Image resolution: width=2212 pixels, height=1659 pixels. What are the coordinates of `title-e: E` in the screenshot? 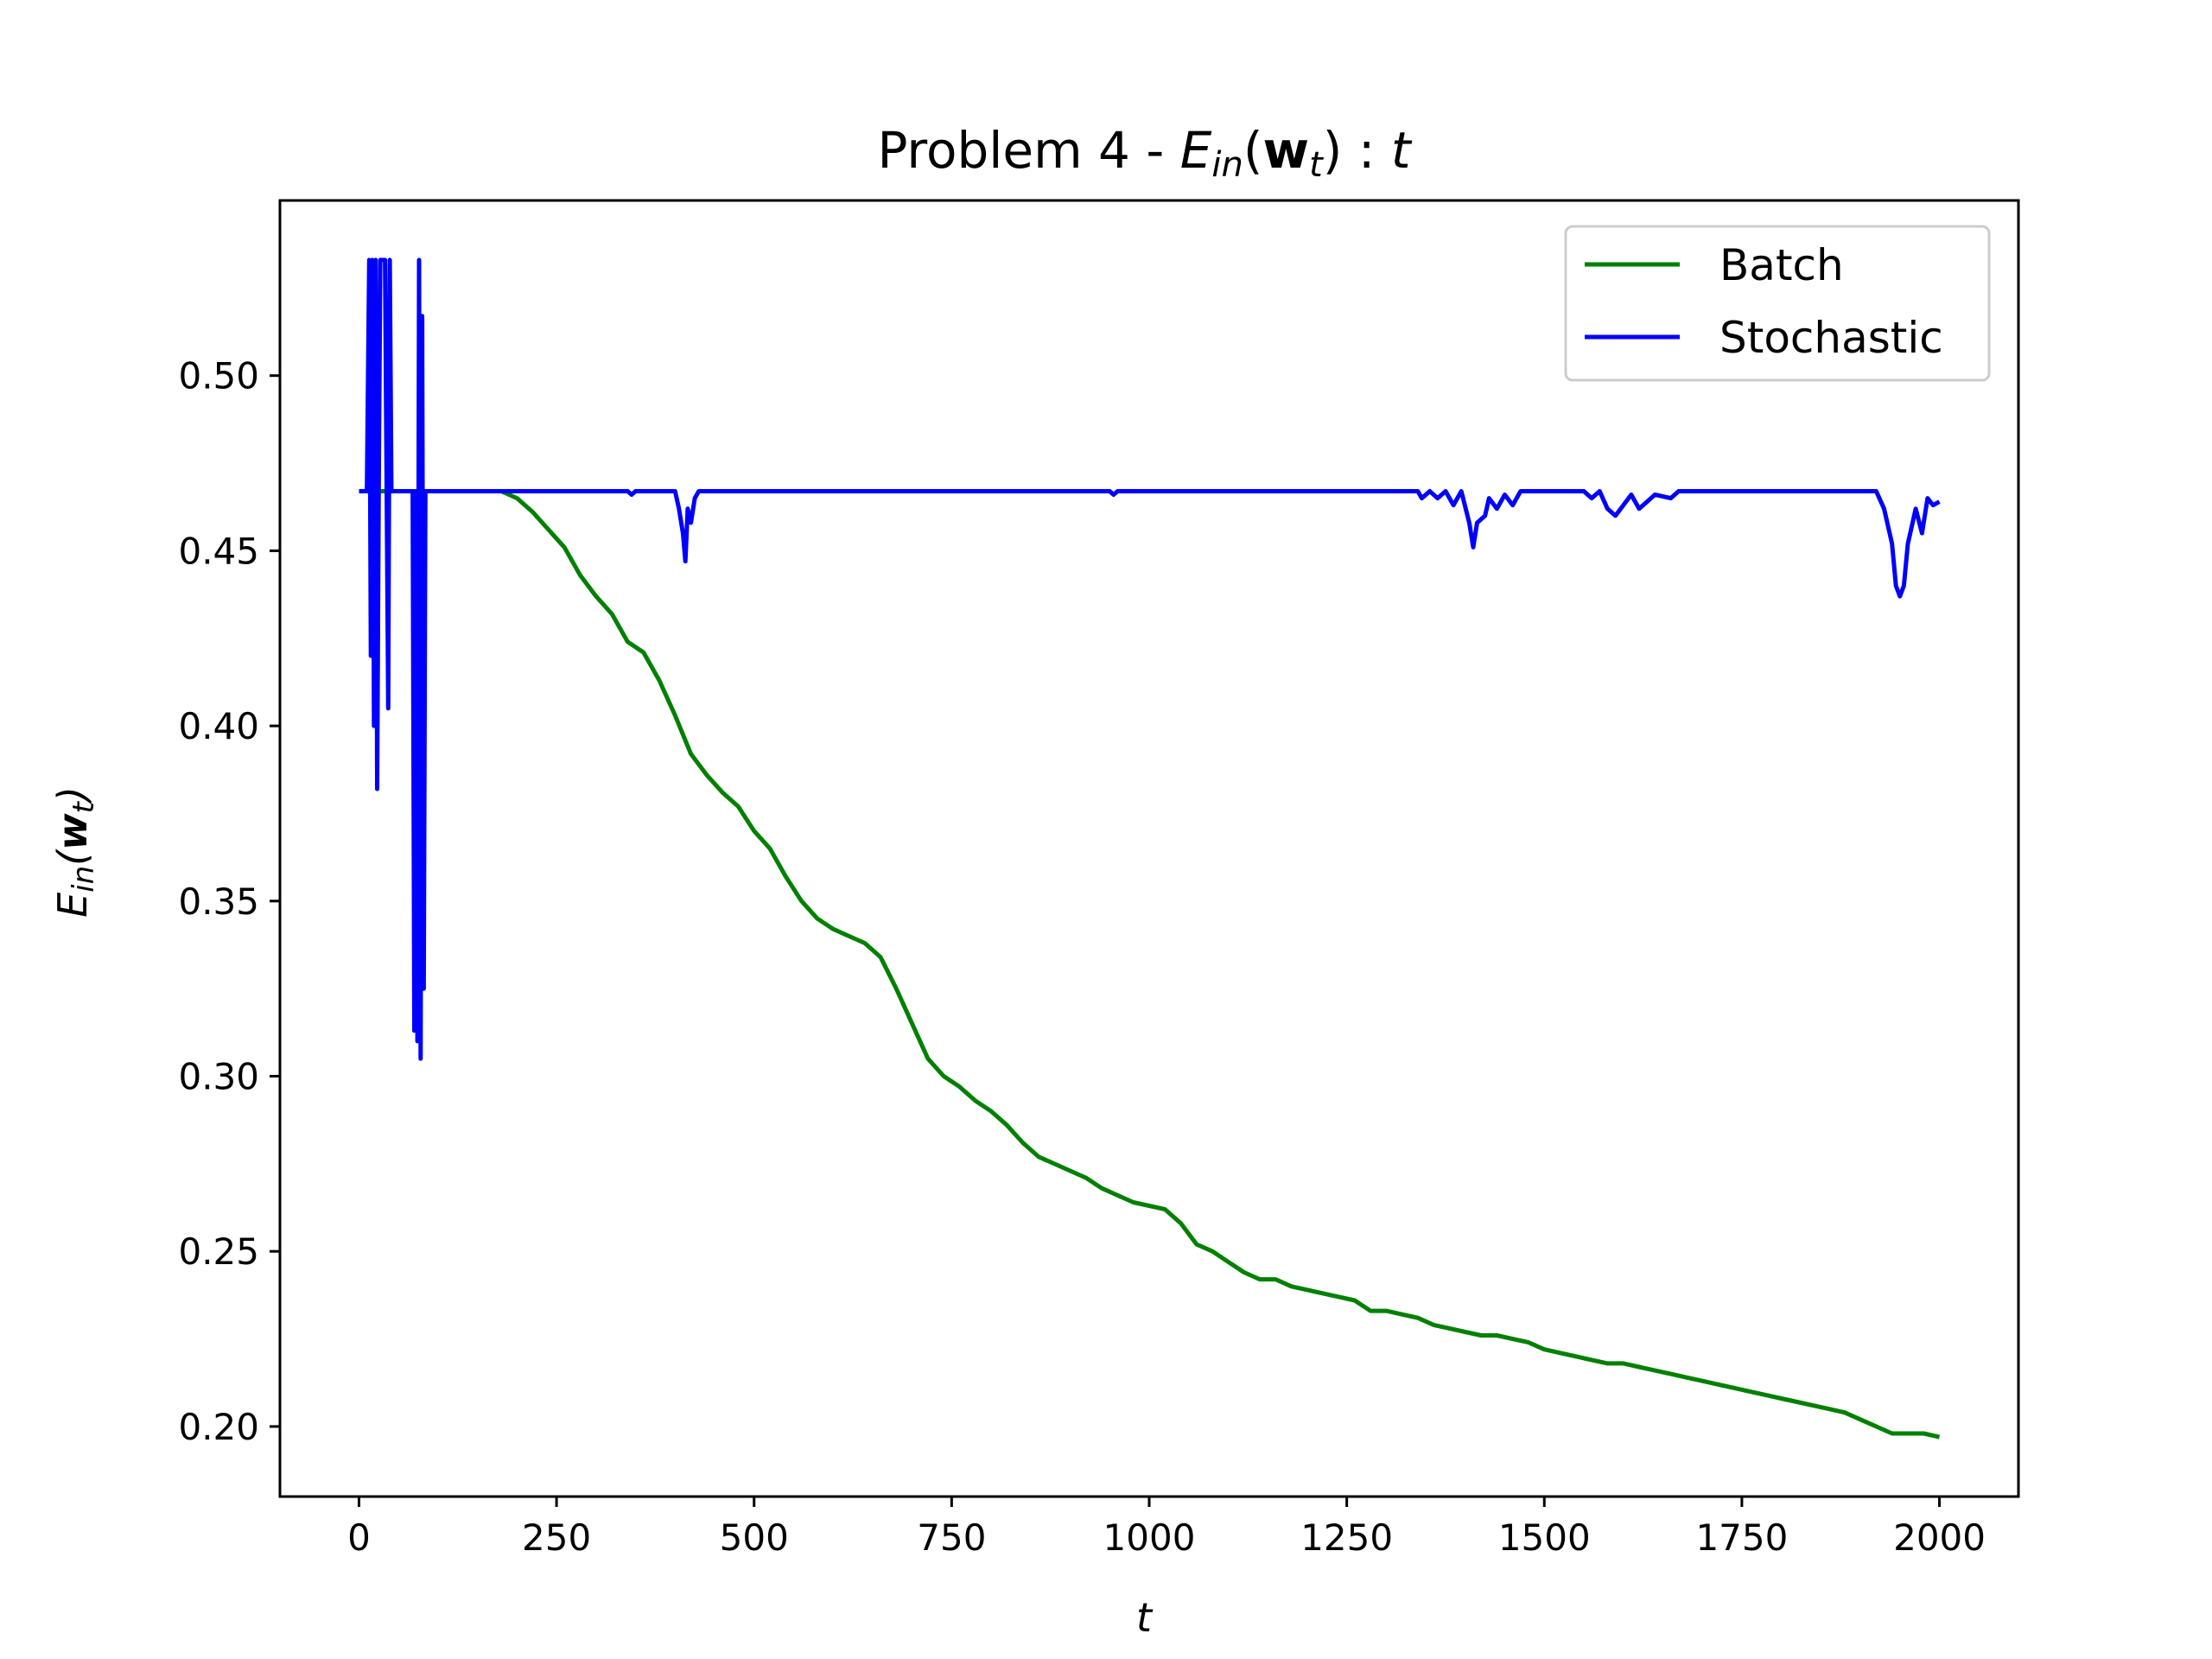 It's located at (1196, 150).